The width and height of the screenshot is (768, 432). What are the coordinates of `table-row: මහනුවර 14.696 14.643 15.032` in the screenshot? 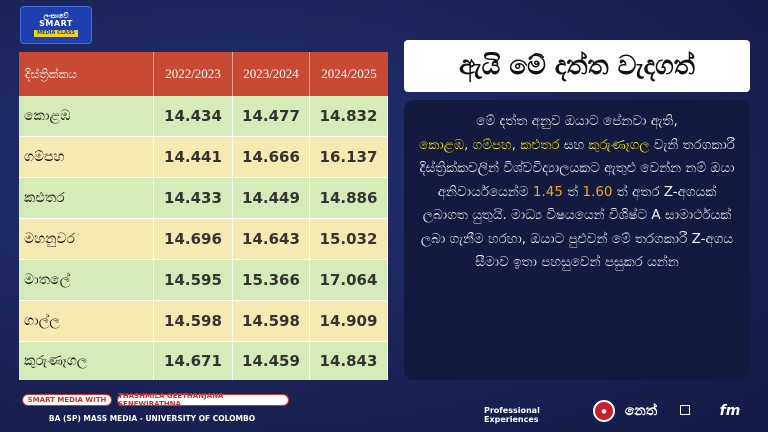 It's located at (203, 239).